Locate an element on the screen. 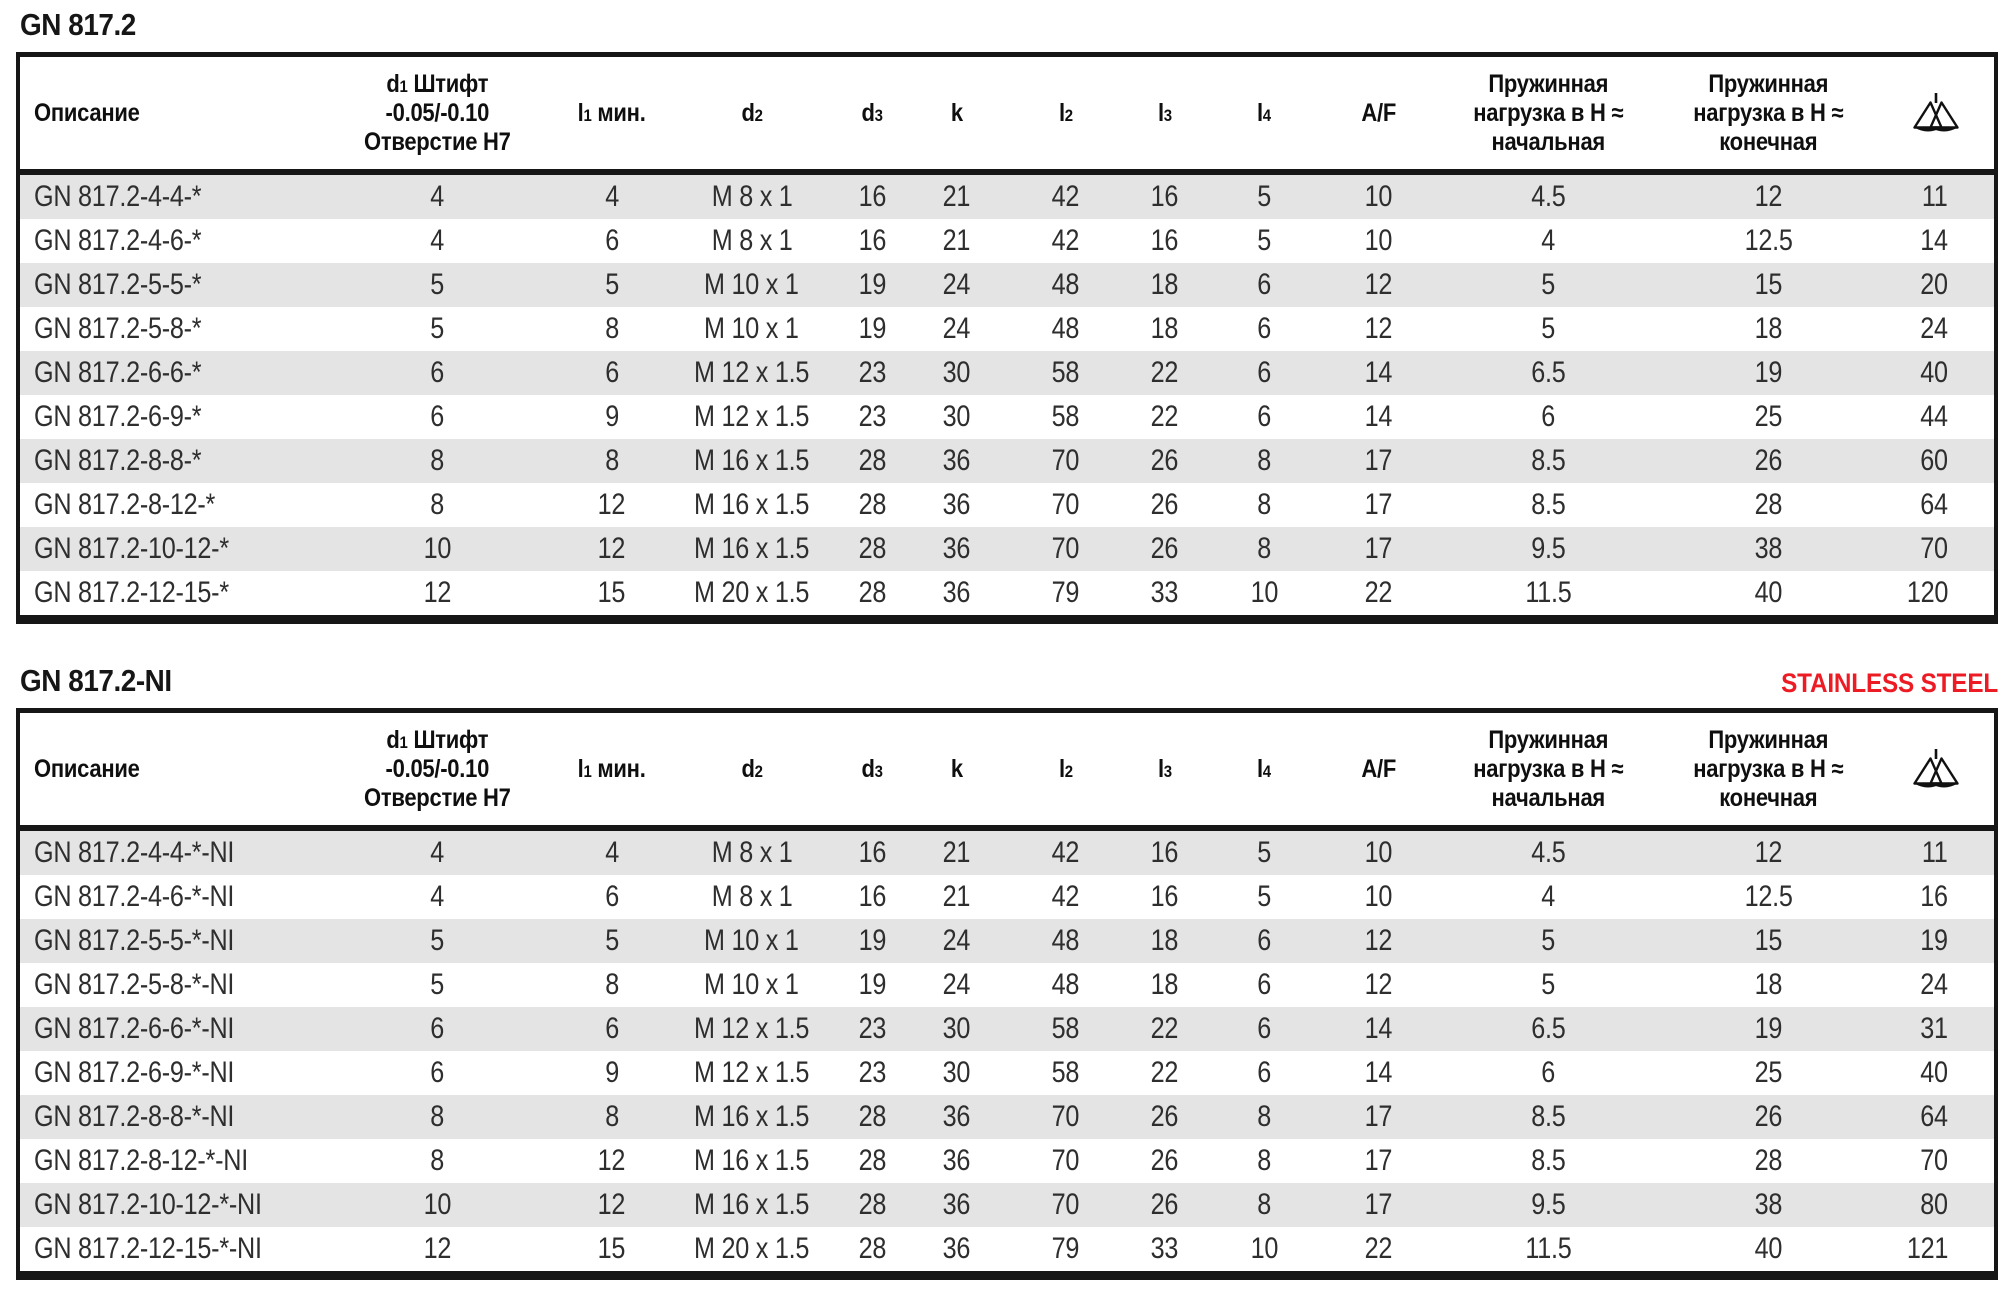  cell-spring-final: 18 is located at coordinates (1768, 985).